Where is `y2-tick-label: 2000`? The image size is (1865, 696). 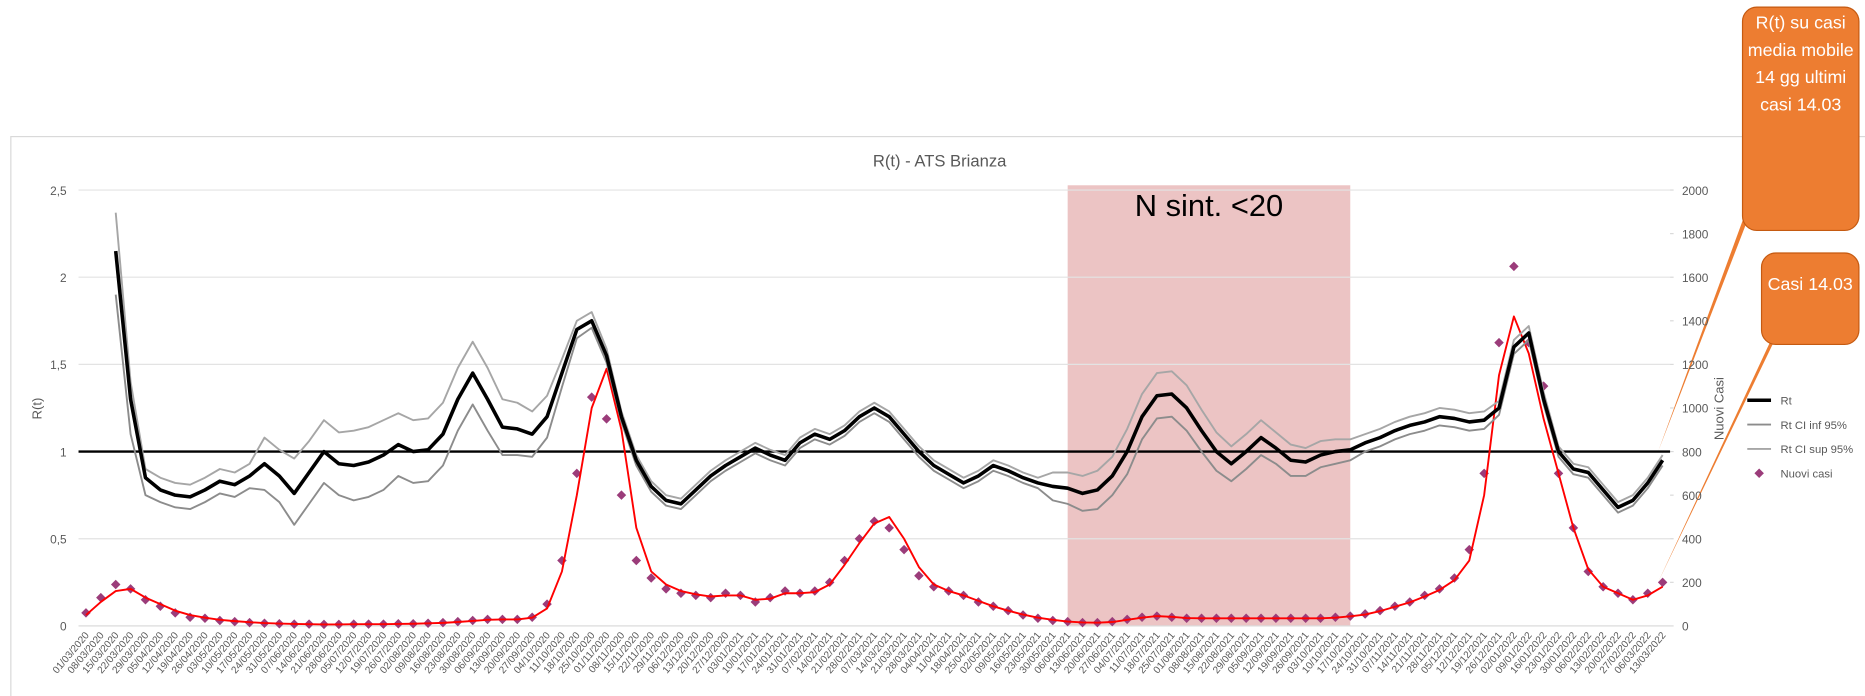 y2-tick-label: 2000 is located at coordinates (1695, 191).